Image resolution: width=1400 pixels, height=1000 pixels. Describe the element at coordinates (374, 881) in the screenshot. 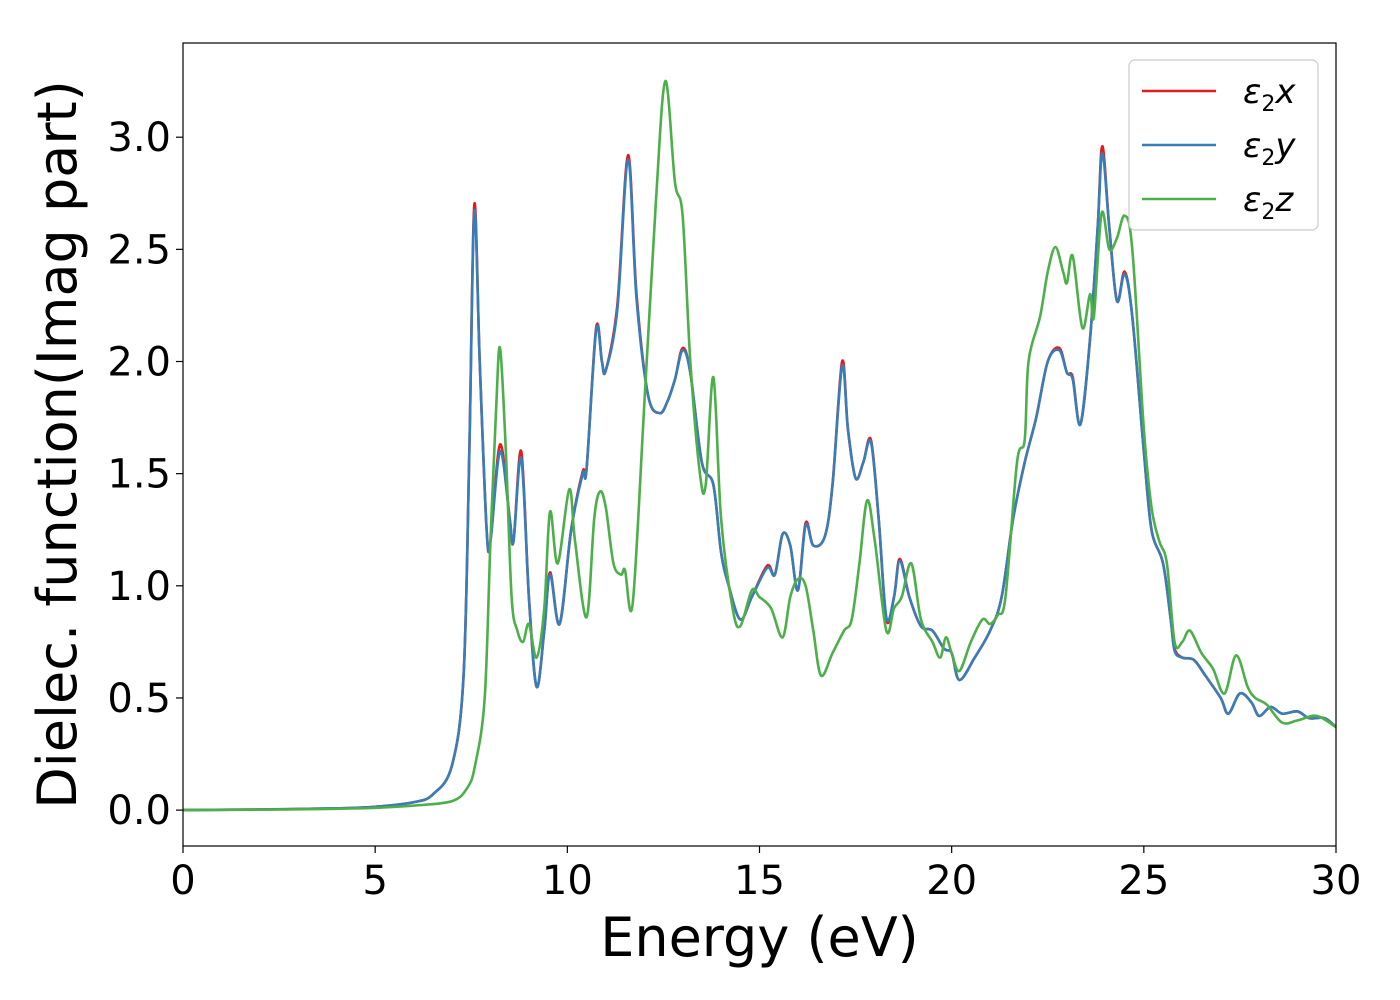

I see `x-tick-label: 5` at that location.